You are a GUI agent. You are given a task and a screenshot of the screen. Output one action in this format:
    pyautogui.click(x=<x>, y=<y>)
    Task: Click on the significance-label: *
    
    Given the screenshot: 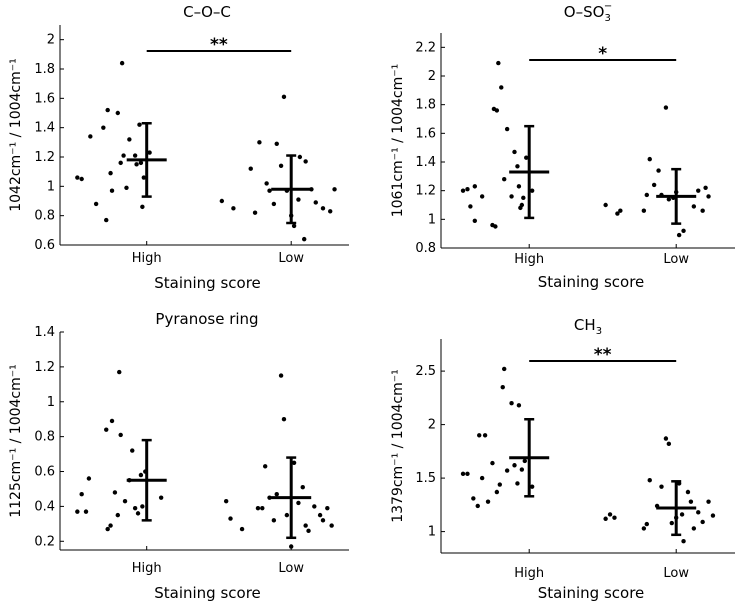 What is the action you would take?
    pyautogui.click(x=602, y=54)
    